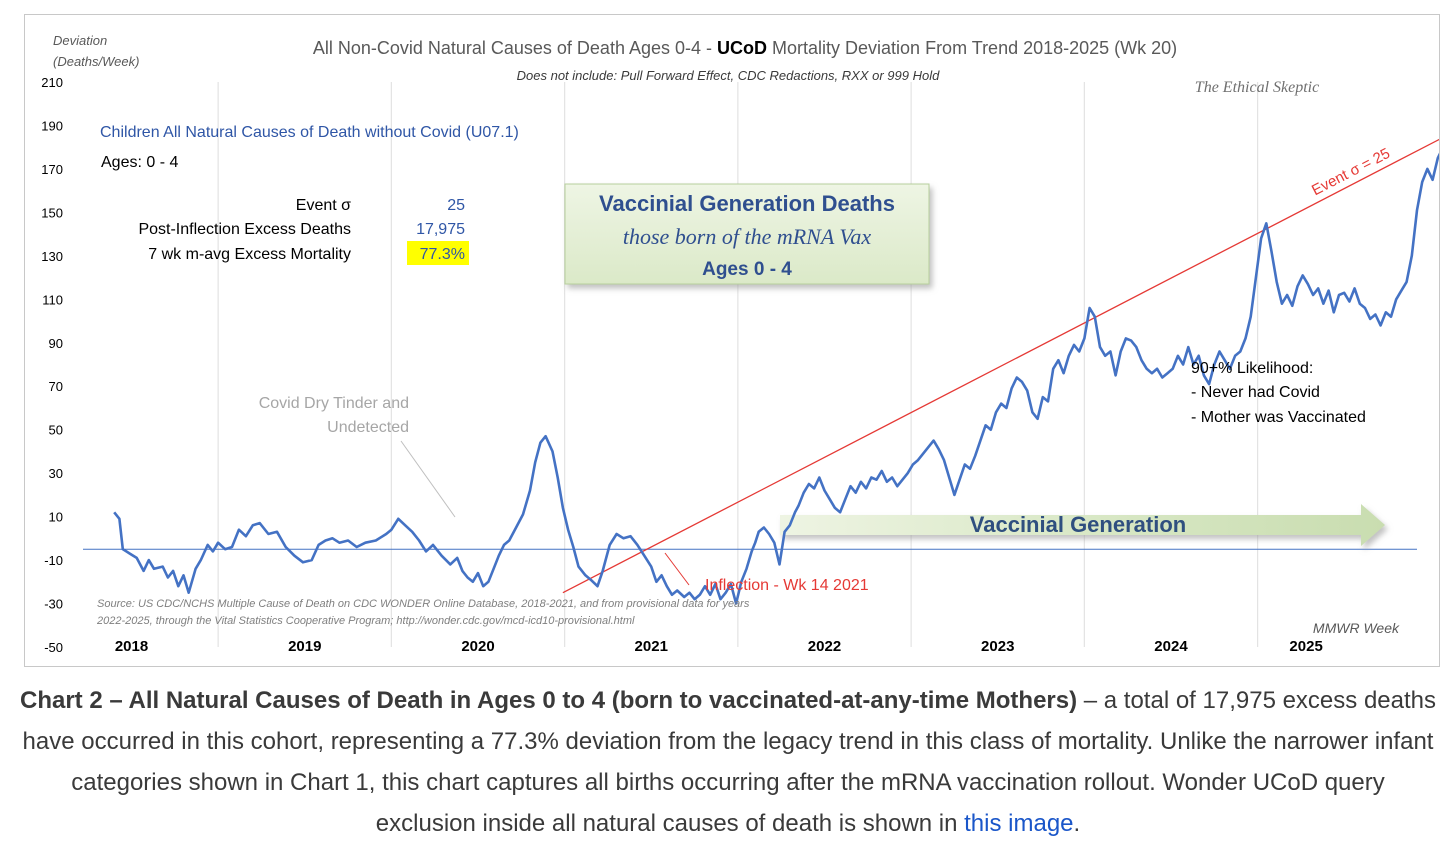  What do you see at coordinates (1019, 823) in the screenshot?
I see `caption-link: this image` at bounding box center [1019, 823].